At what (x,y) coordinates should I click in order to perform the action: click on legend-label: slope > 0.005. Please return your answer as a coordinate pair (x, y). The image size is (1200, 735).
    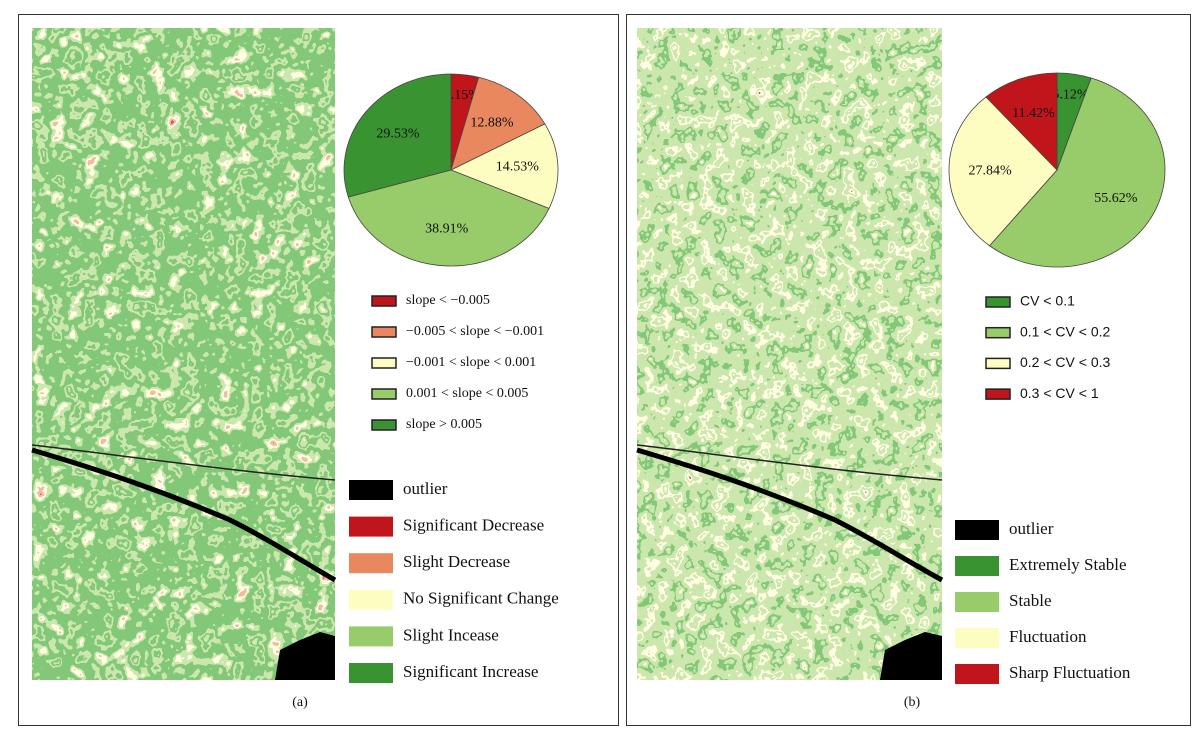
    Looking at the image, I should click on (444, 424).